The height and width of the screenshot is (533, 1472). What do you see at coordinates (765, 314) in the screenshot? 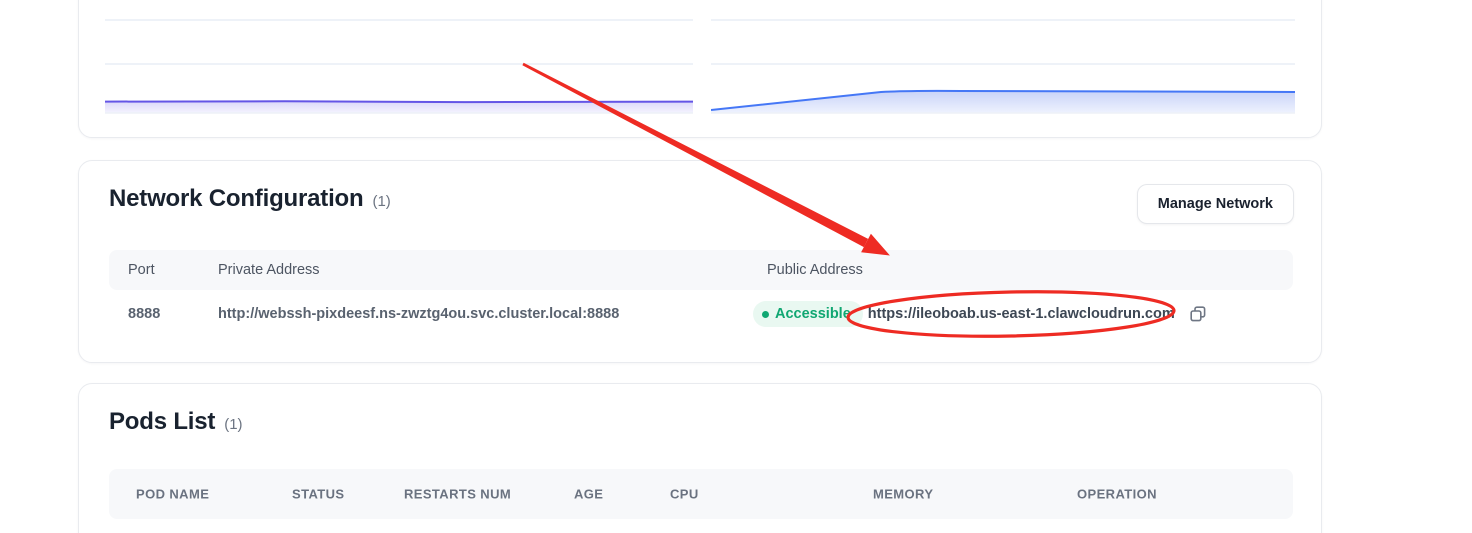
I see `status-dot-icon` at bounding box center [765, 314].